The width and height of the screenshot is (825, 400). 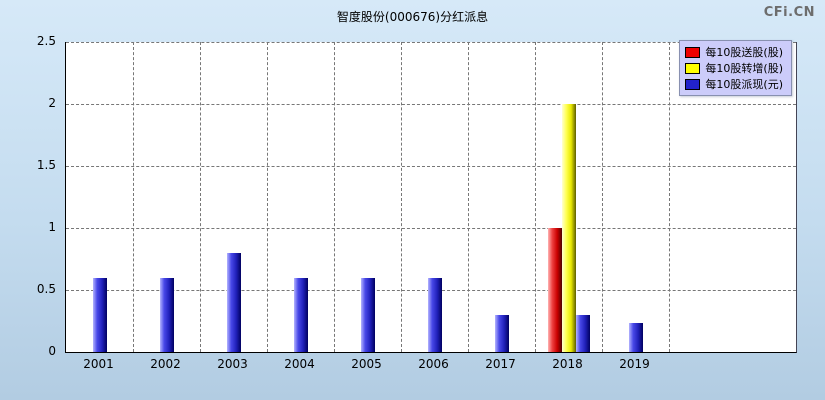 What do you see at coordinates (52, 227) in the screenshot?
I see `y-tick-label: 1` at bounding box center [52, 227].